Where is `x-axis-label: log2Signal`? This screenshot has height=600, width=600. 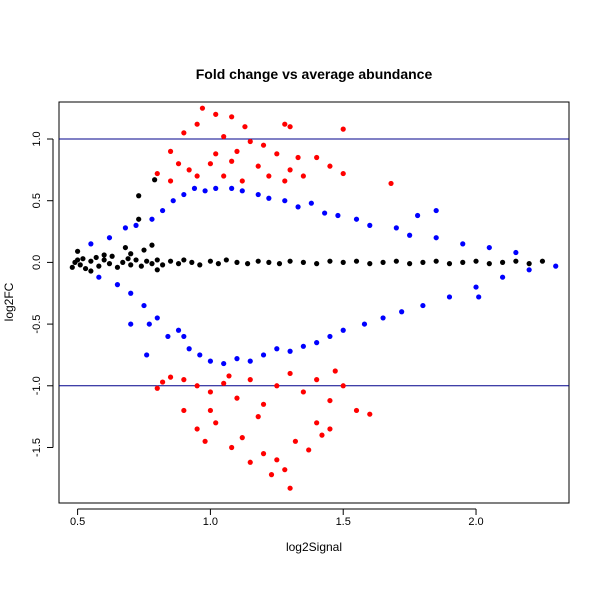
x-axis-label: log2Signal is located at coordinates (314, 547).